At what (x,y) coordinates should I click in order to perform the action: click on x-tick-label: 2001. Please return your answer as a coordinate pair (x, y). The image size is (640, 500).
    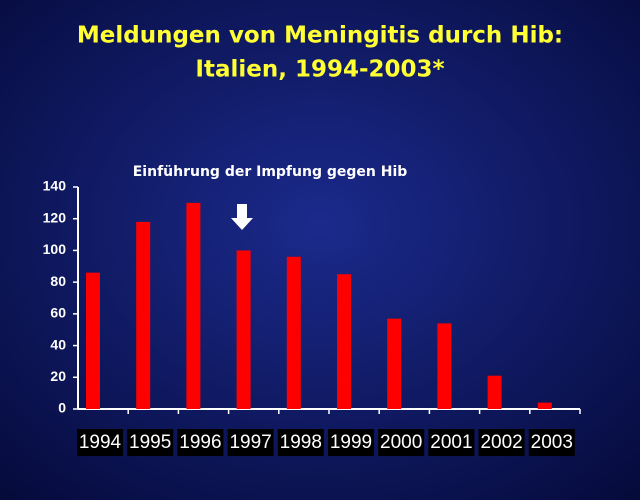
    Looking at the image, I should click on (451, 442).